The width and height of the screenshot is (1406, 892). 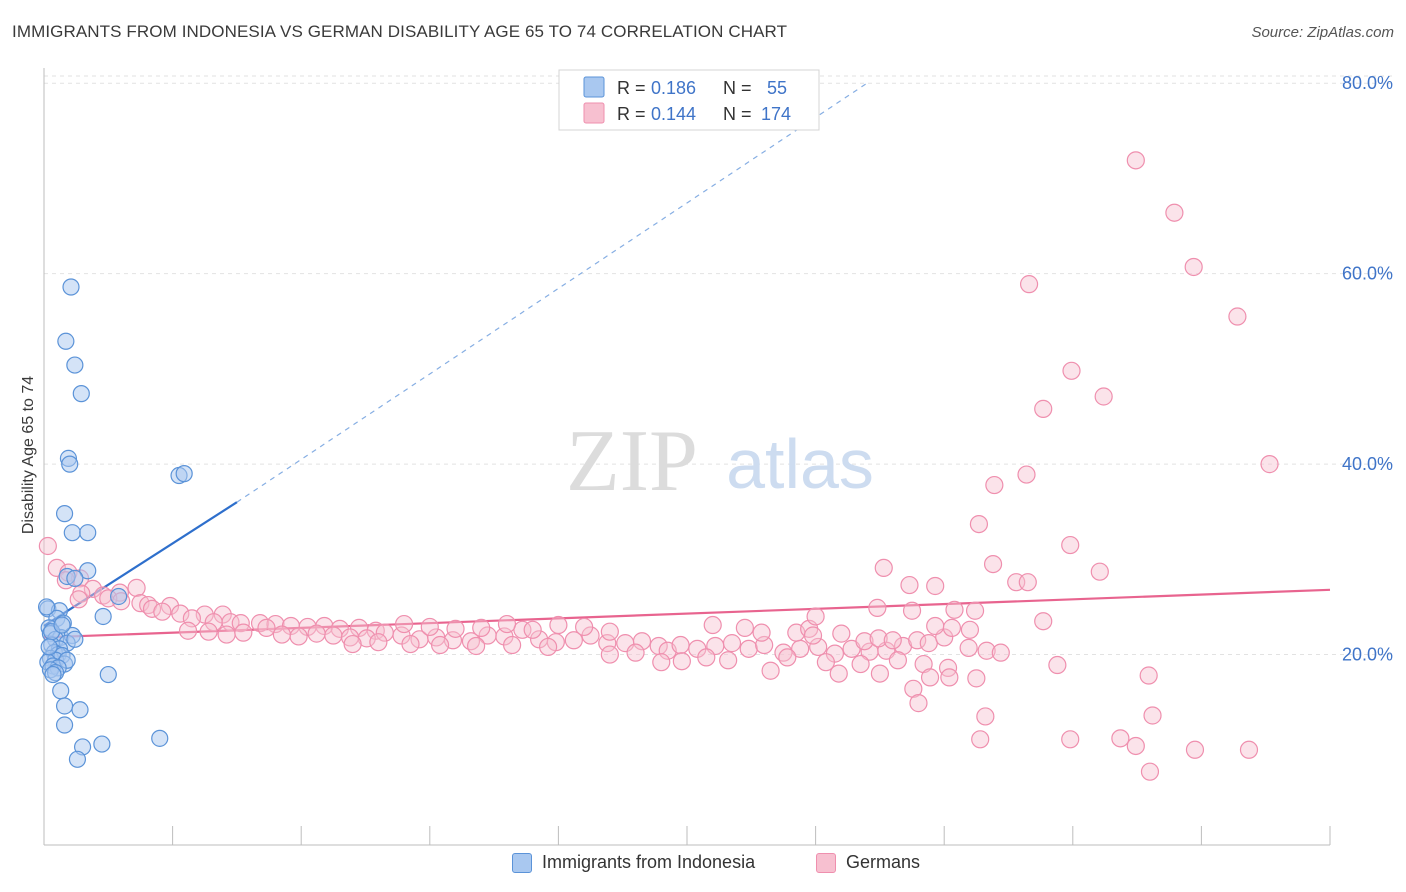 I want to click on legend-swatch-indonesia, so click(x=594, y=87).